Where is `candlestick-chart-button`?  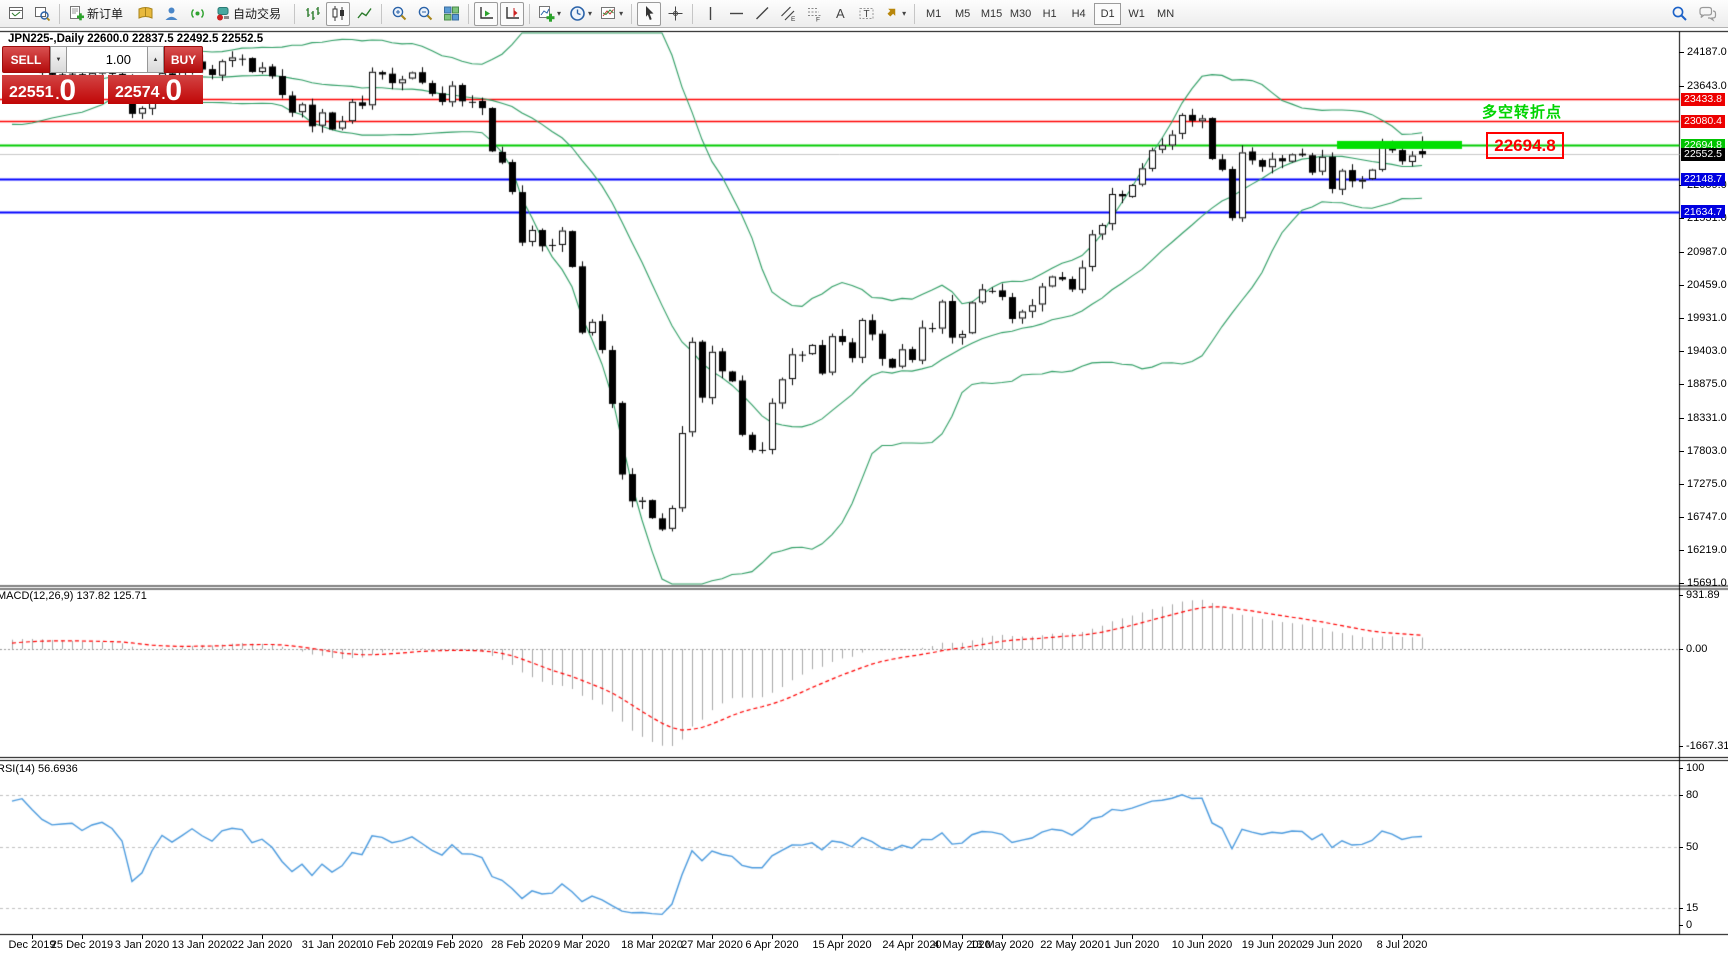
candlestick-chart-button is located at coordinates (338, 13).